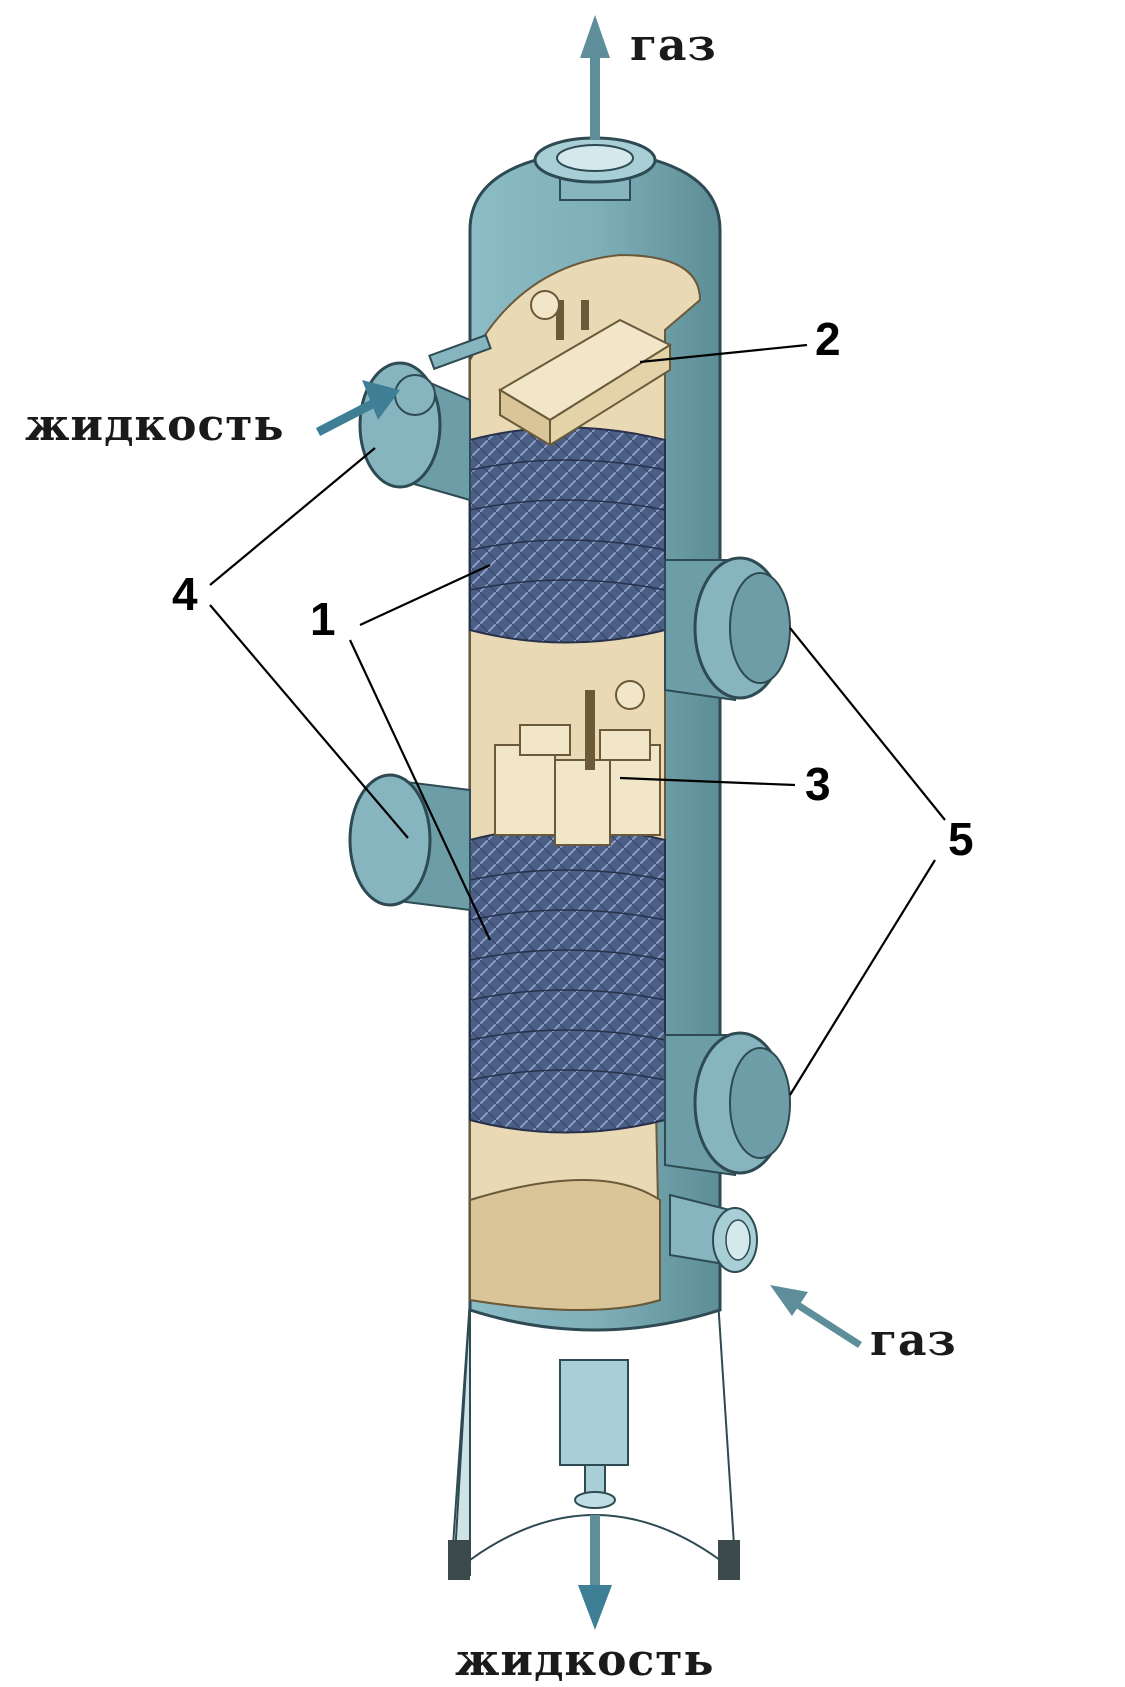 The width and height of the screenshot is (1125, 1687). What do you see at coordinates (584, 1660) in the screenshot?
I see `liquid-outlet-label: жидкость` at bounding box center [584, 1660].